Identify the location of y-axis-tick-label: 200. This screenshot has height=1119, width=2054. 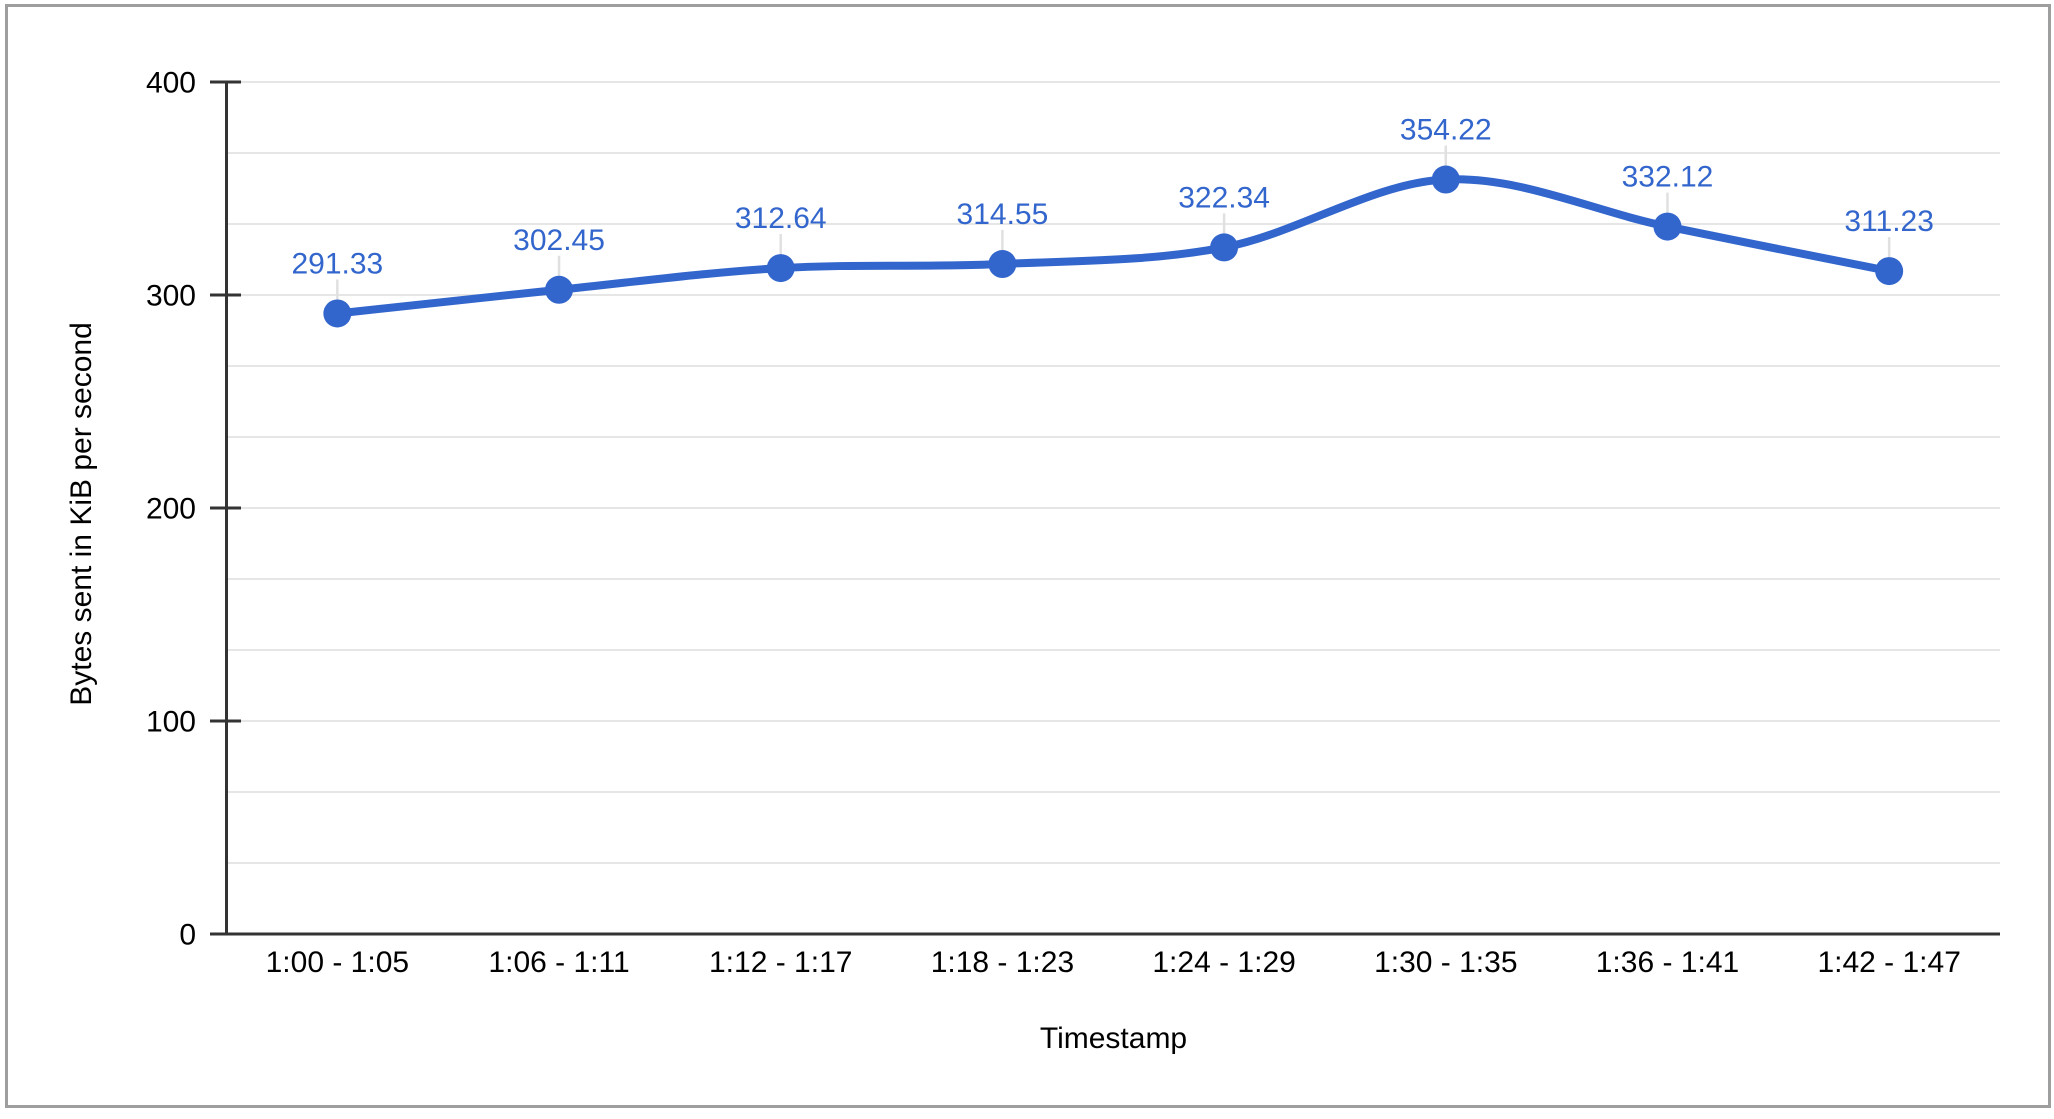
(171, 509).